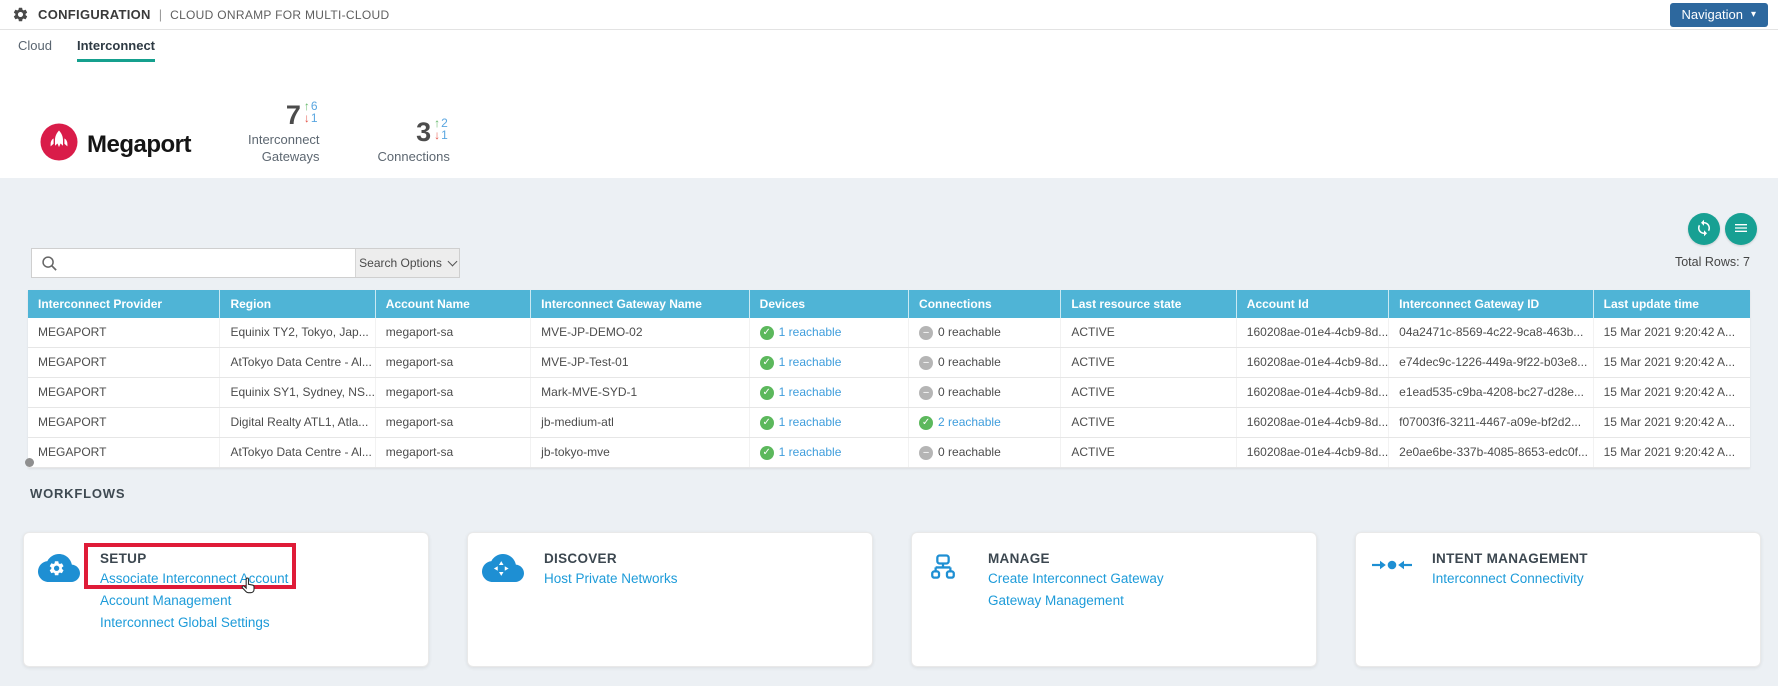 Image resolution: width=1778 pixels, height=686 pixels. I want to click on table-menu-button, so click(1741, 229).